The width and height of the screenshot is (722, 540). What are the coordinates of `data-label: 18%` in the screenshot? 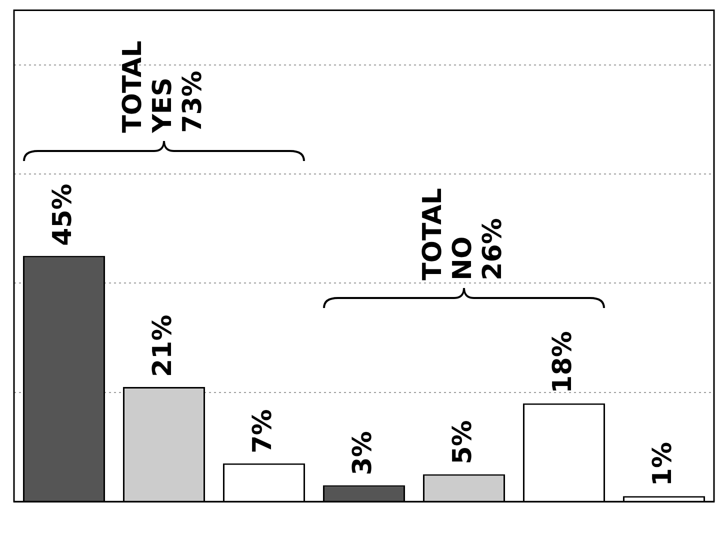 It's located at (563, 362).